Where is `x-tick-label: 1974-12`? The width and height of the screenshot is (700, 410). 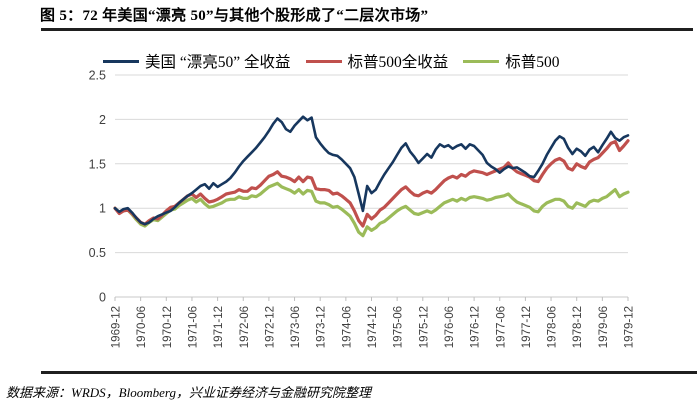 x-tick-label: 1974-12 is located at coordinates (373, 327).